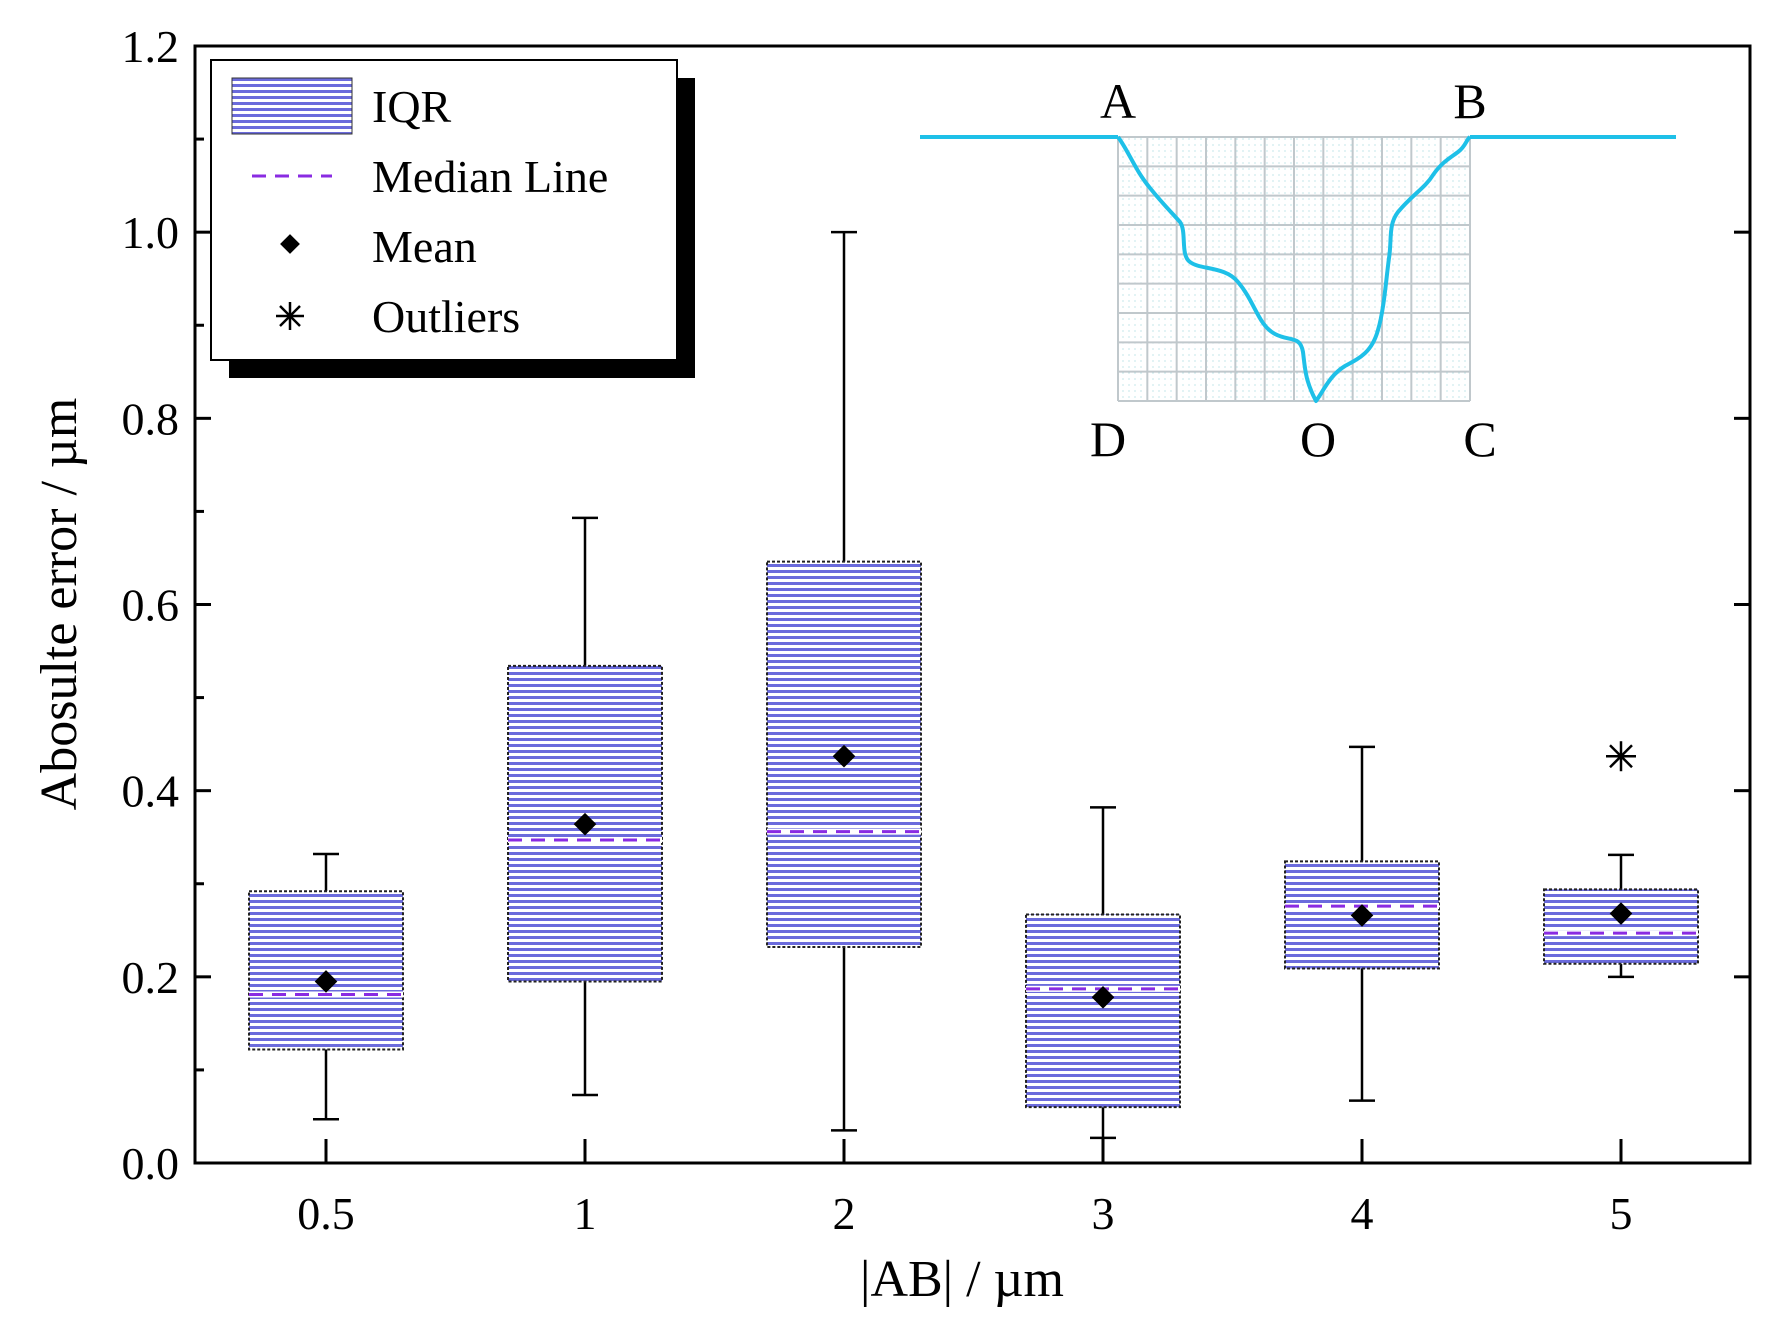 The image size is (1778, 1326). I want to click on legend-iqr-swatch, so click(292, 106).